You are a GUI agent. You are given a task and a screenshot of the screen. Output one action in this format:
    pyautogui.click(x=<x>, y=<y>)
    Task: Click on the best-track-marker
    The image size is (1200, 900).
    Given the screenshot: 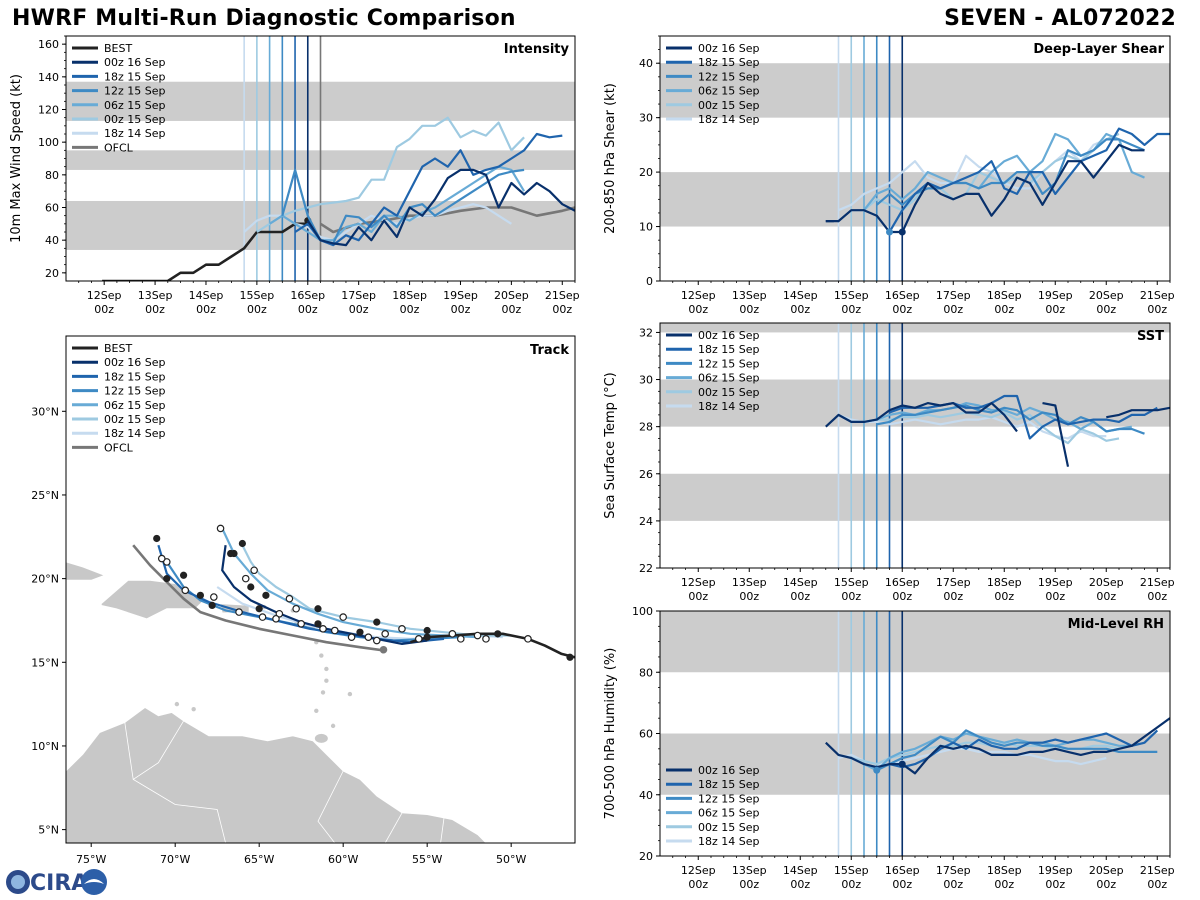 What is the action you would take?
    pyautogui.click(x=528, y=639)
    